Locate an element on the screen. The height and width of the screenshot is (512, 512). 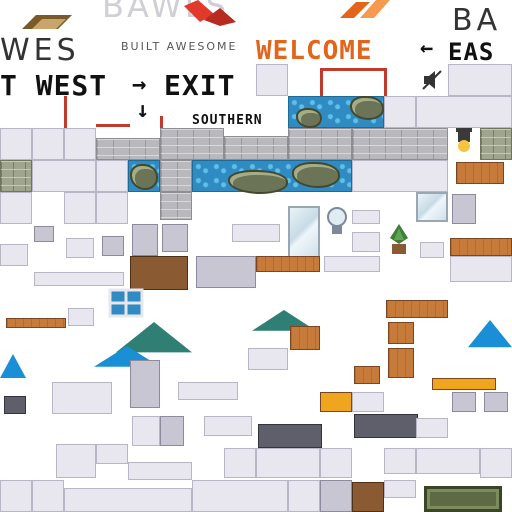
fridge is located at coordinates (336, 496).